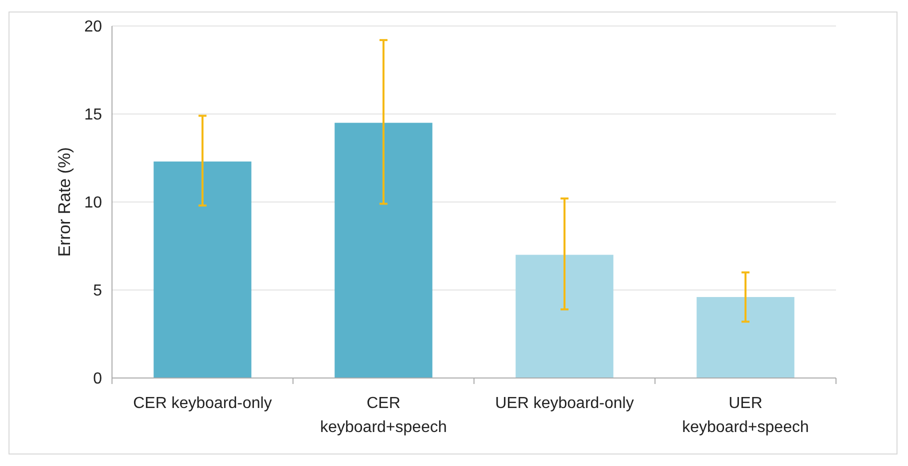 This screenshot has height=466, width=908. Describe the element at coordinates (93, 203) in the screenshot. I see `y-tick-label: 10` at that location.